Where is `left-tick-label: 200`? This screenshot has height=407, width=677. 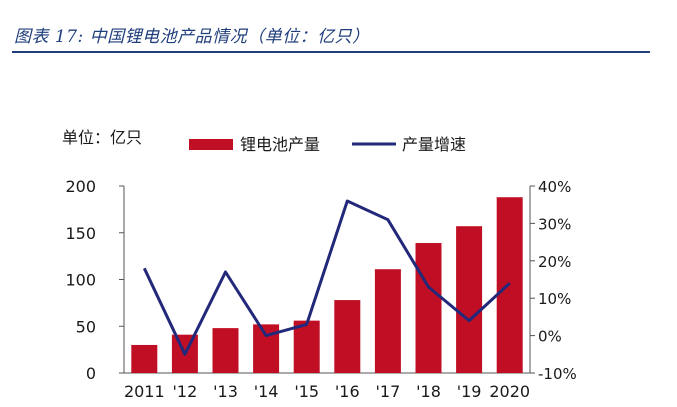 left-tick-label: 200 is located at coordinates (80, 186).